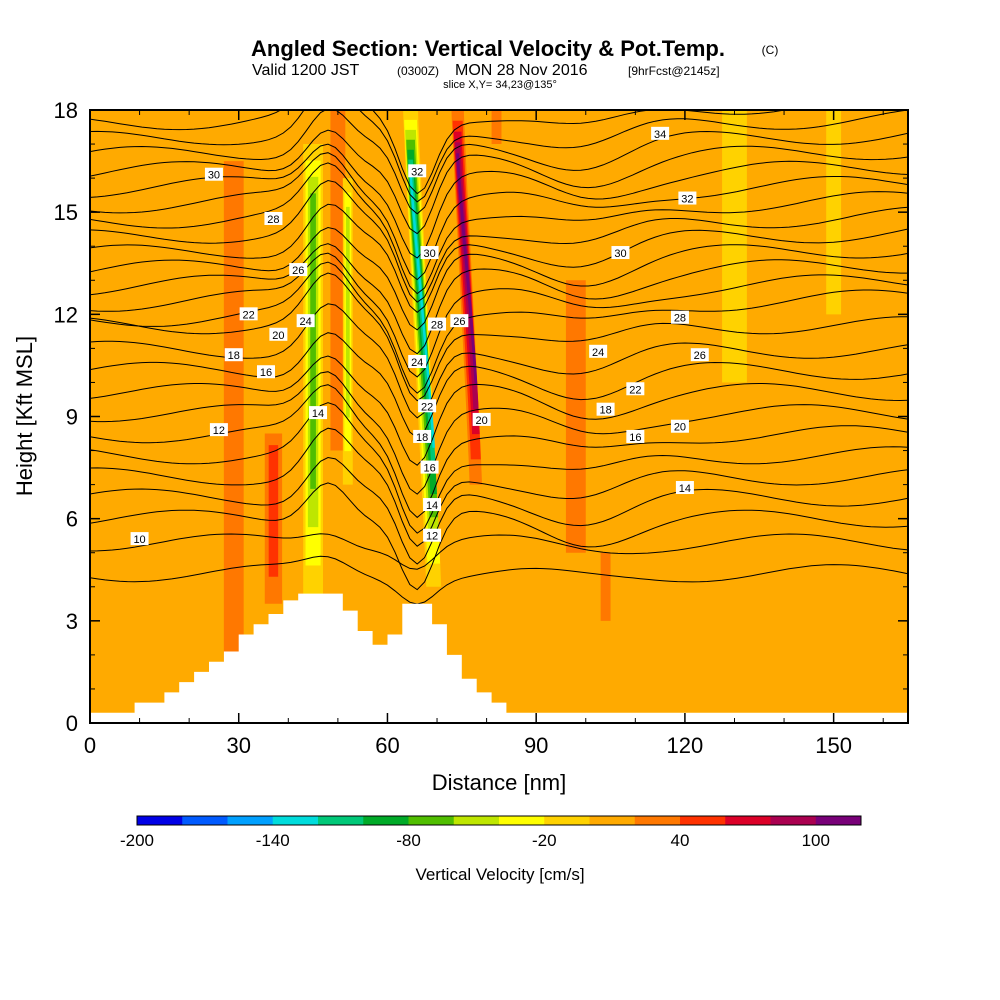 Image resolution: width=1000 pixels, height=1000 pixels. Describe the element at coordinates (72, 621) in the screenshot. I see `y-tick-label: 3` at that location.